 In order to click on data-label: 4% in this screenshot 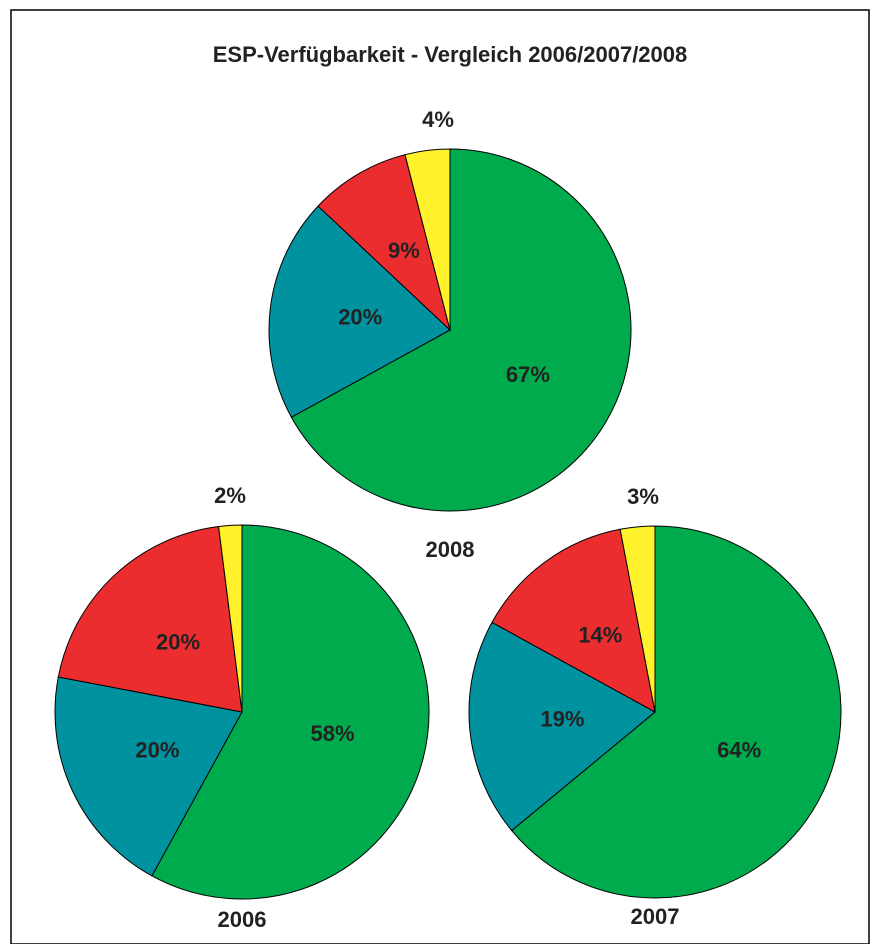, I will do `click(438, 119)`.